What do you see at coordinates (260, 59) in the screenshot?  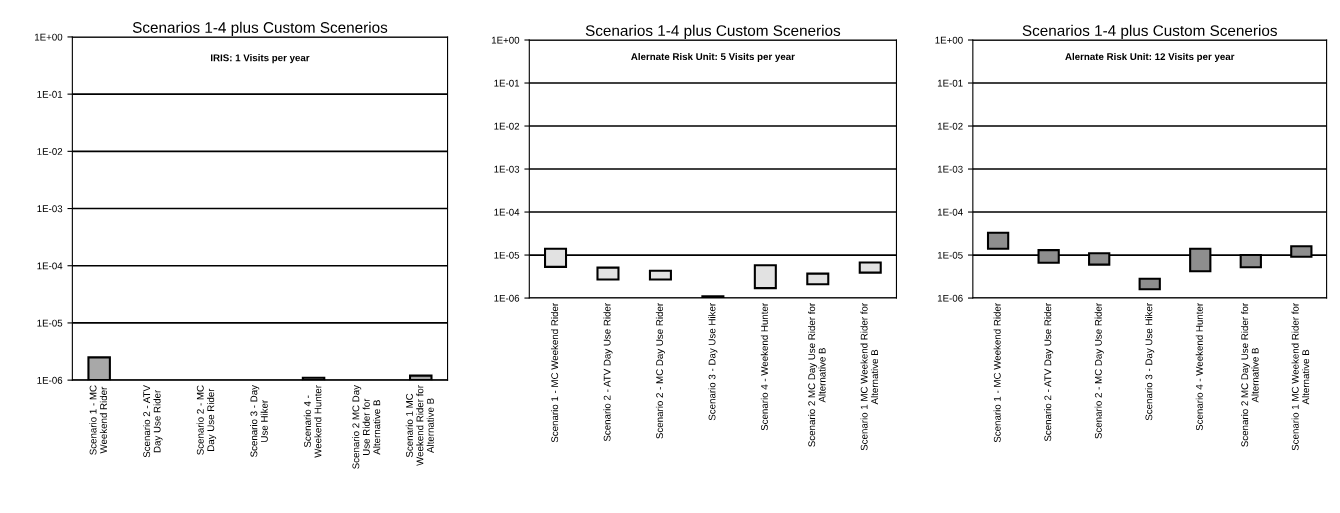 I see `text: IRIS: 1 Visits per year` at bounding box center [260, 59].